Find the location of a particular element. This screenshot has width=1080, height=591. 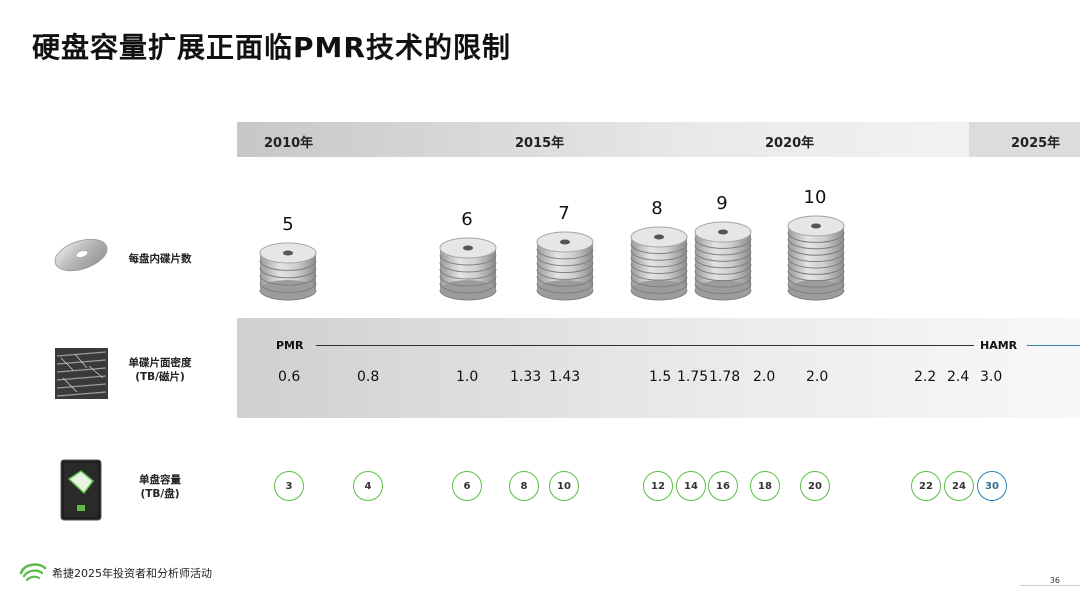

density-label-line2: (TB/磁片) is located at coordinates (160, 377).